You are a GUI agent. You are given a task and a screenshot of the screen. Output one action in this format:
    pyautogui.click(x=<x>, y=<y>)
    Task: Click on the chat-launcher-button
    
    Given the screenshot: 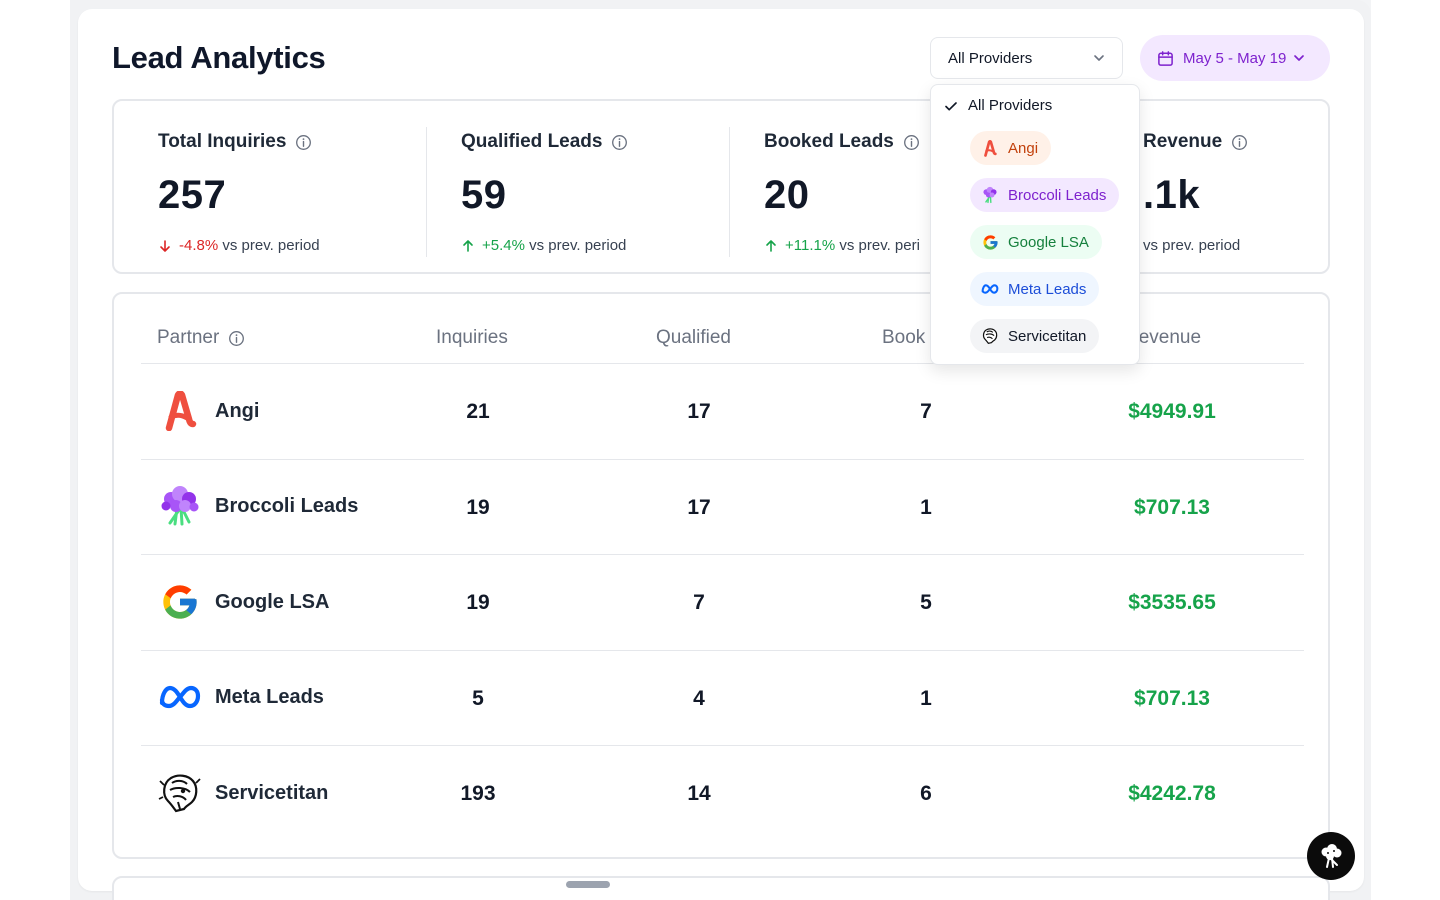 What is the action you would take?
    pyautogui.click(x=1331, y=856)
    